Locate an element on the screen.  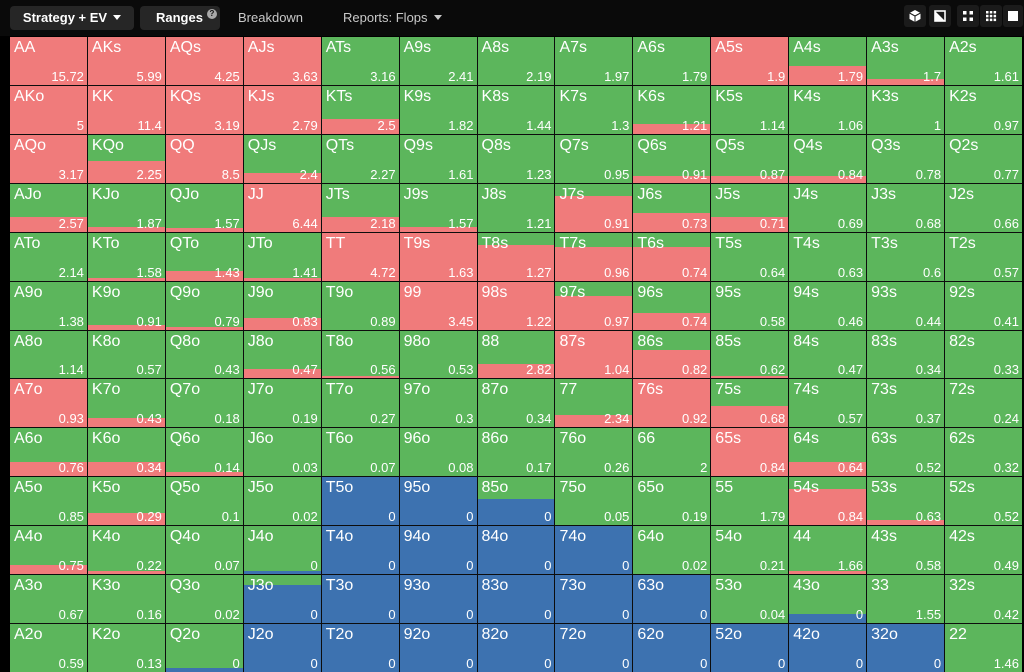
hand-cell: Q3s 0.78 is located at coordinates (906, 158).